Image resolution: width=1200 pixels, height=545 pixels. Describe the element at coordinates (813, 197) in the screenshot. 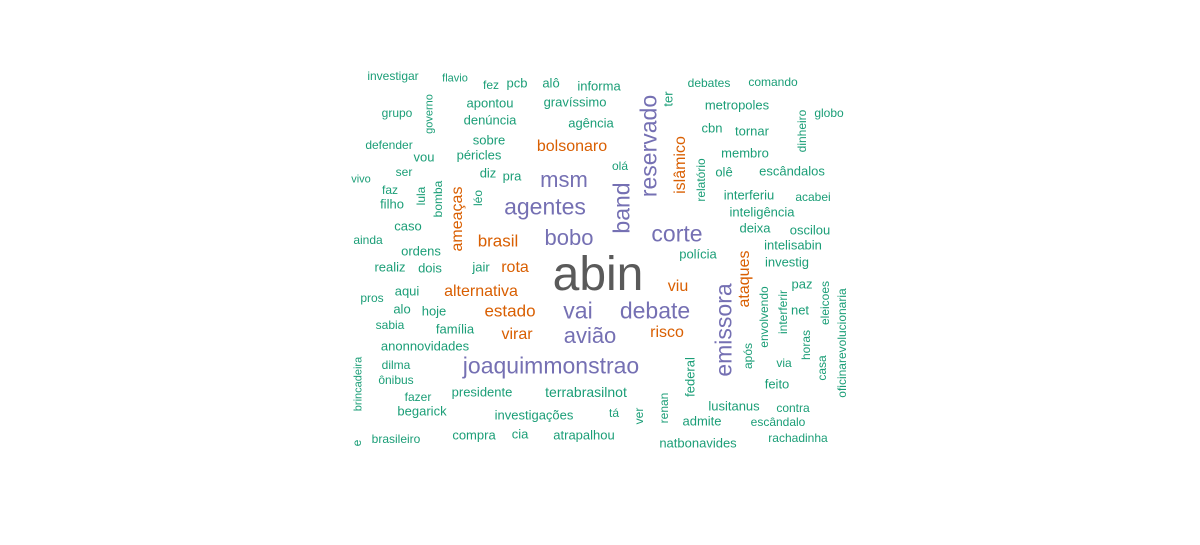

I see `cloud-word: acabei` at that location.